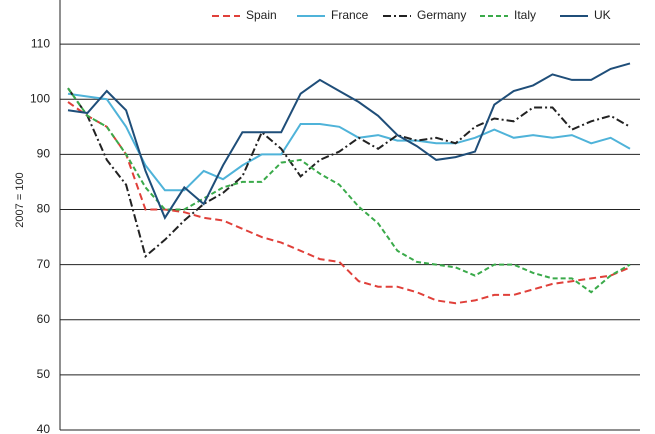 The height and width of the screenshot is (434, 655). I want to click on y-axis-label: 2007 = 100, so click(20, 199).